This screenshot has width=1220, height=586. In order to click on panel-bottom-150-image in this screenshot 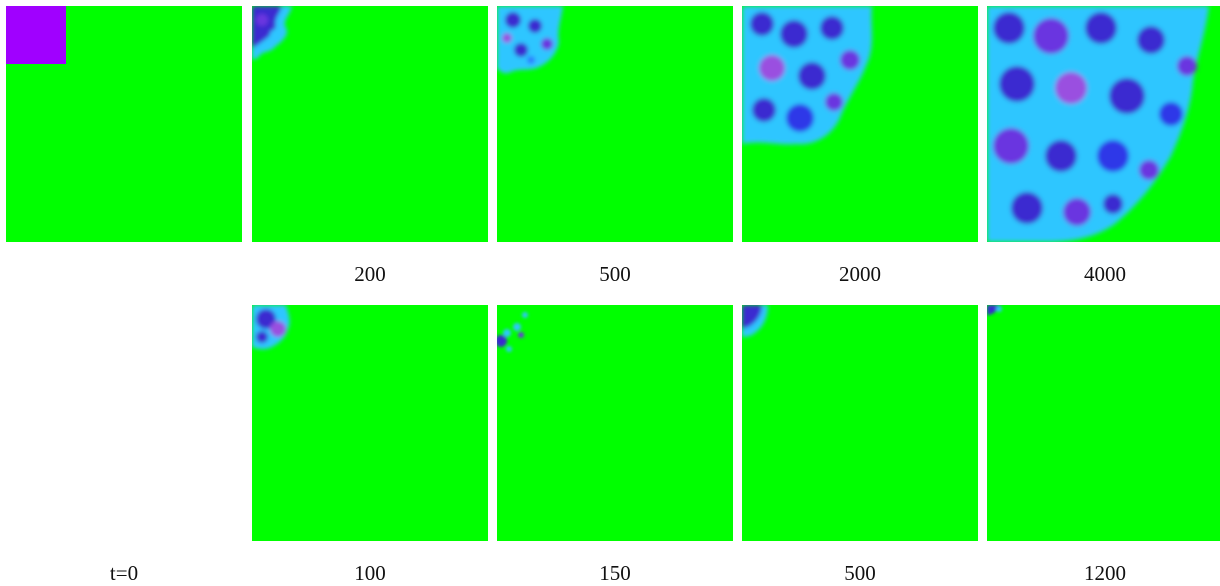, I will do `click(615, 423)`.